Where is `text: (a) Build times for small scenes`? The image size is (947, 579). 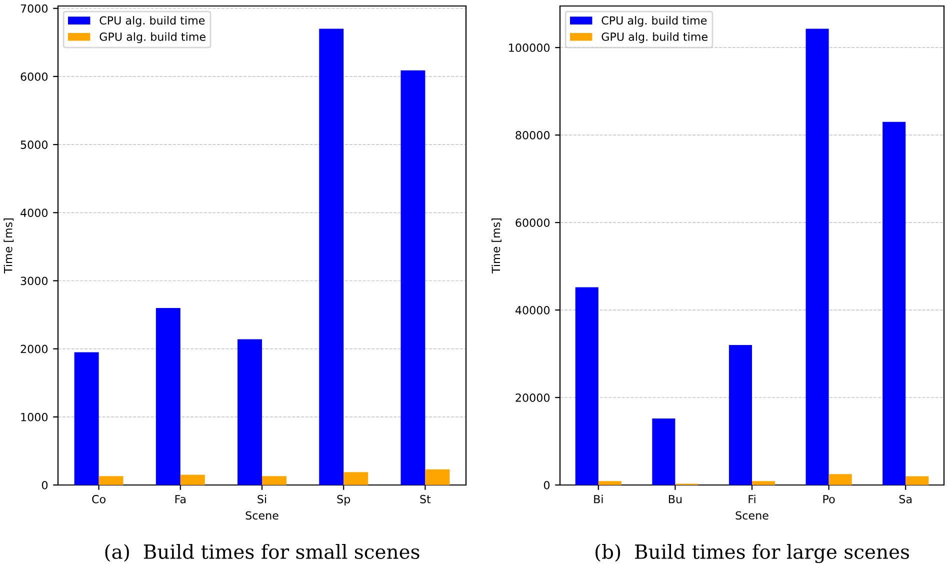
text: (a) Build times for small scenes is located at coordinates (262, 553).